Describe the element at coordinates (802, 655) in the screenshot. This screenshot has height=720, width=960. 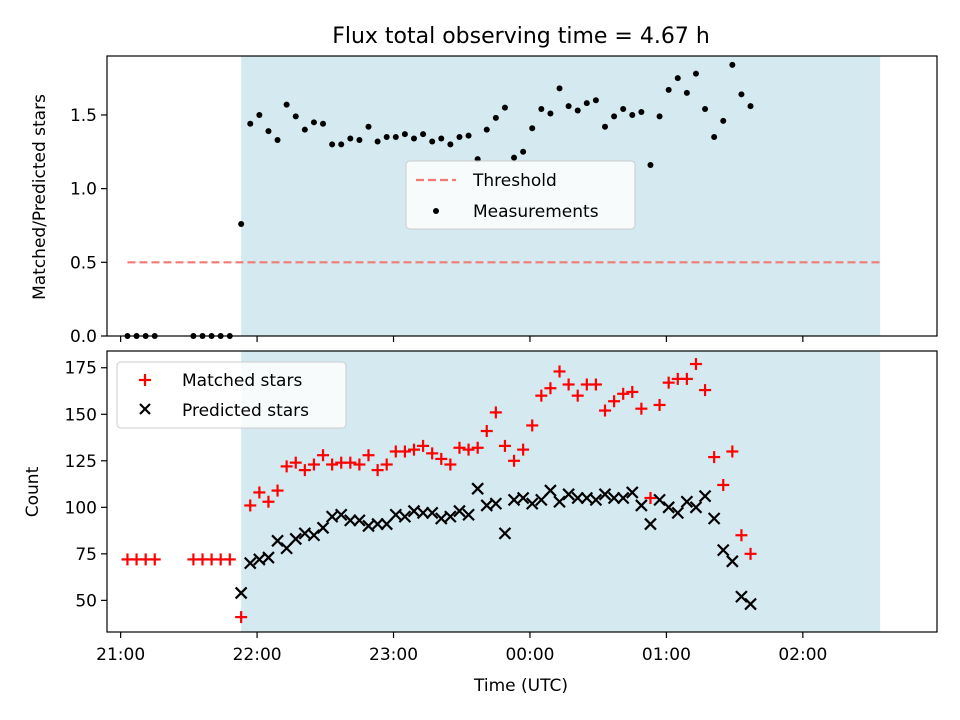
I see `x-tick-label: 02:00` at that location.